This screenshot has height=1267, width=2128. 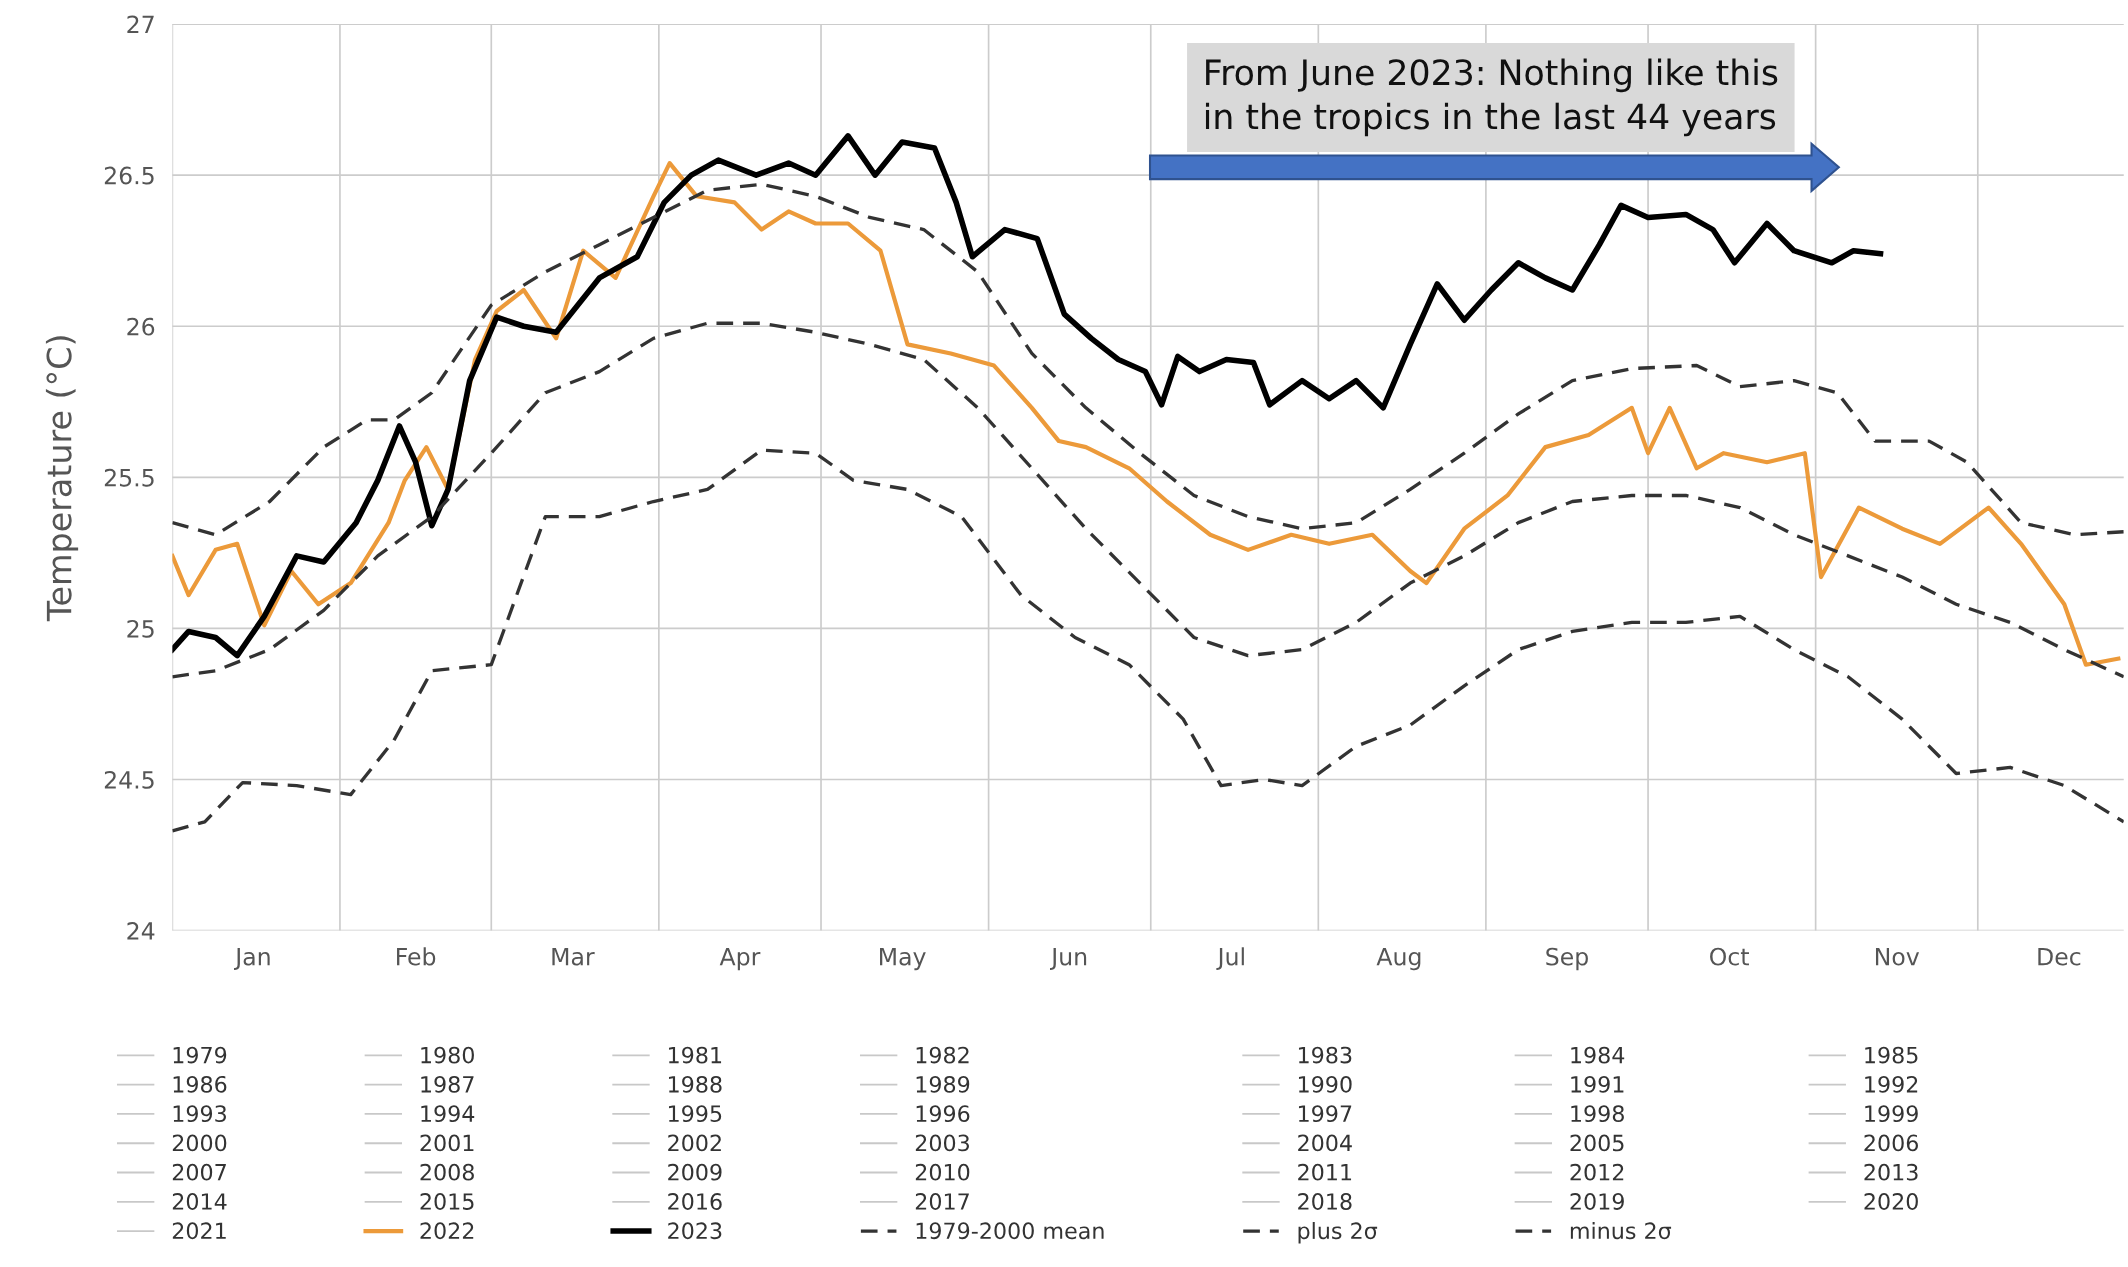 I want to click on legend-label: 1989, so click(x=943, y=1084).